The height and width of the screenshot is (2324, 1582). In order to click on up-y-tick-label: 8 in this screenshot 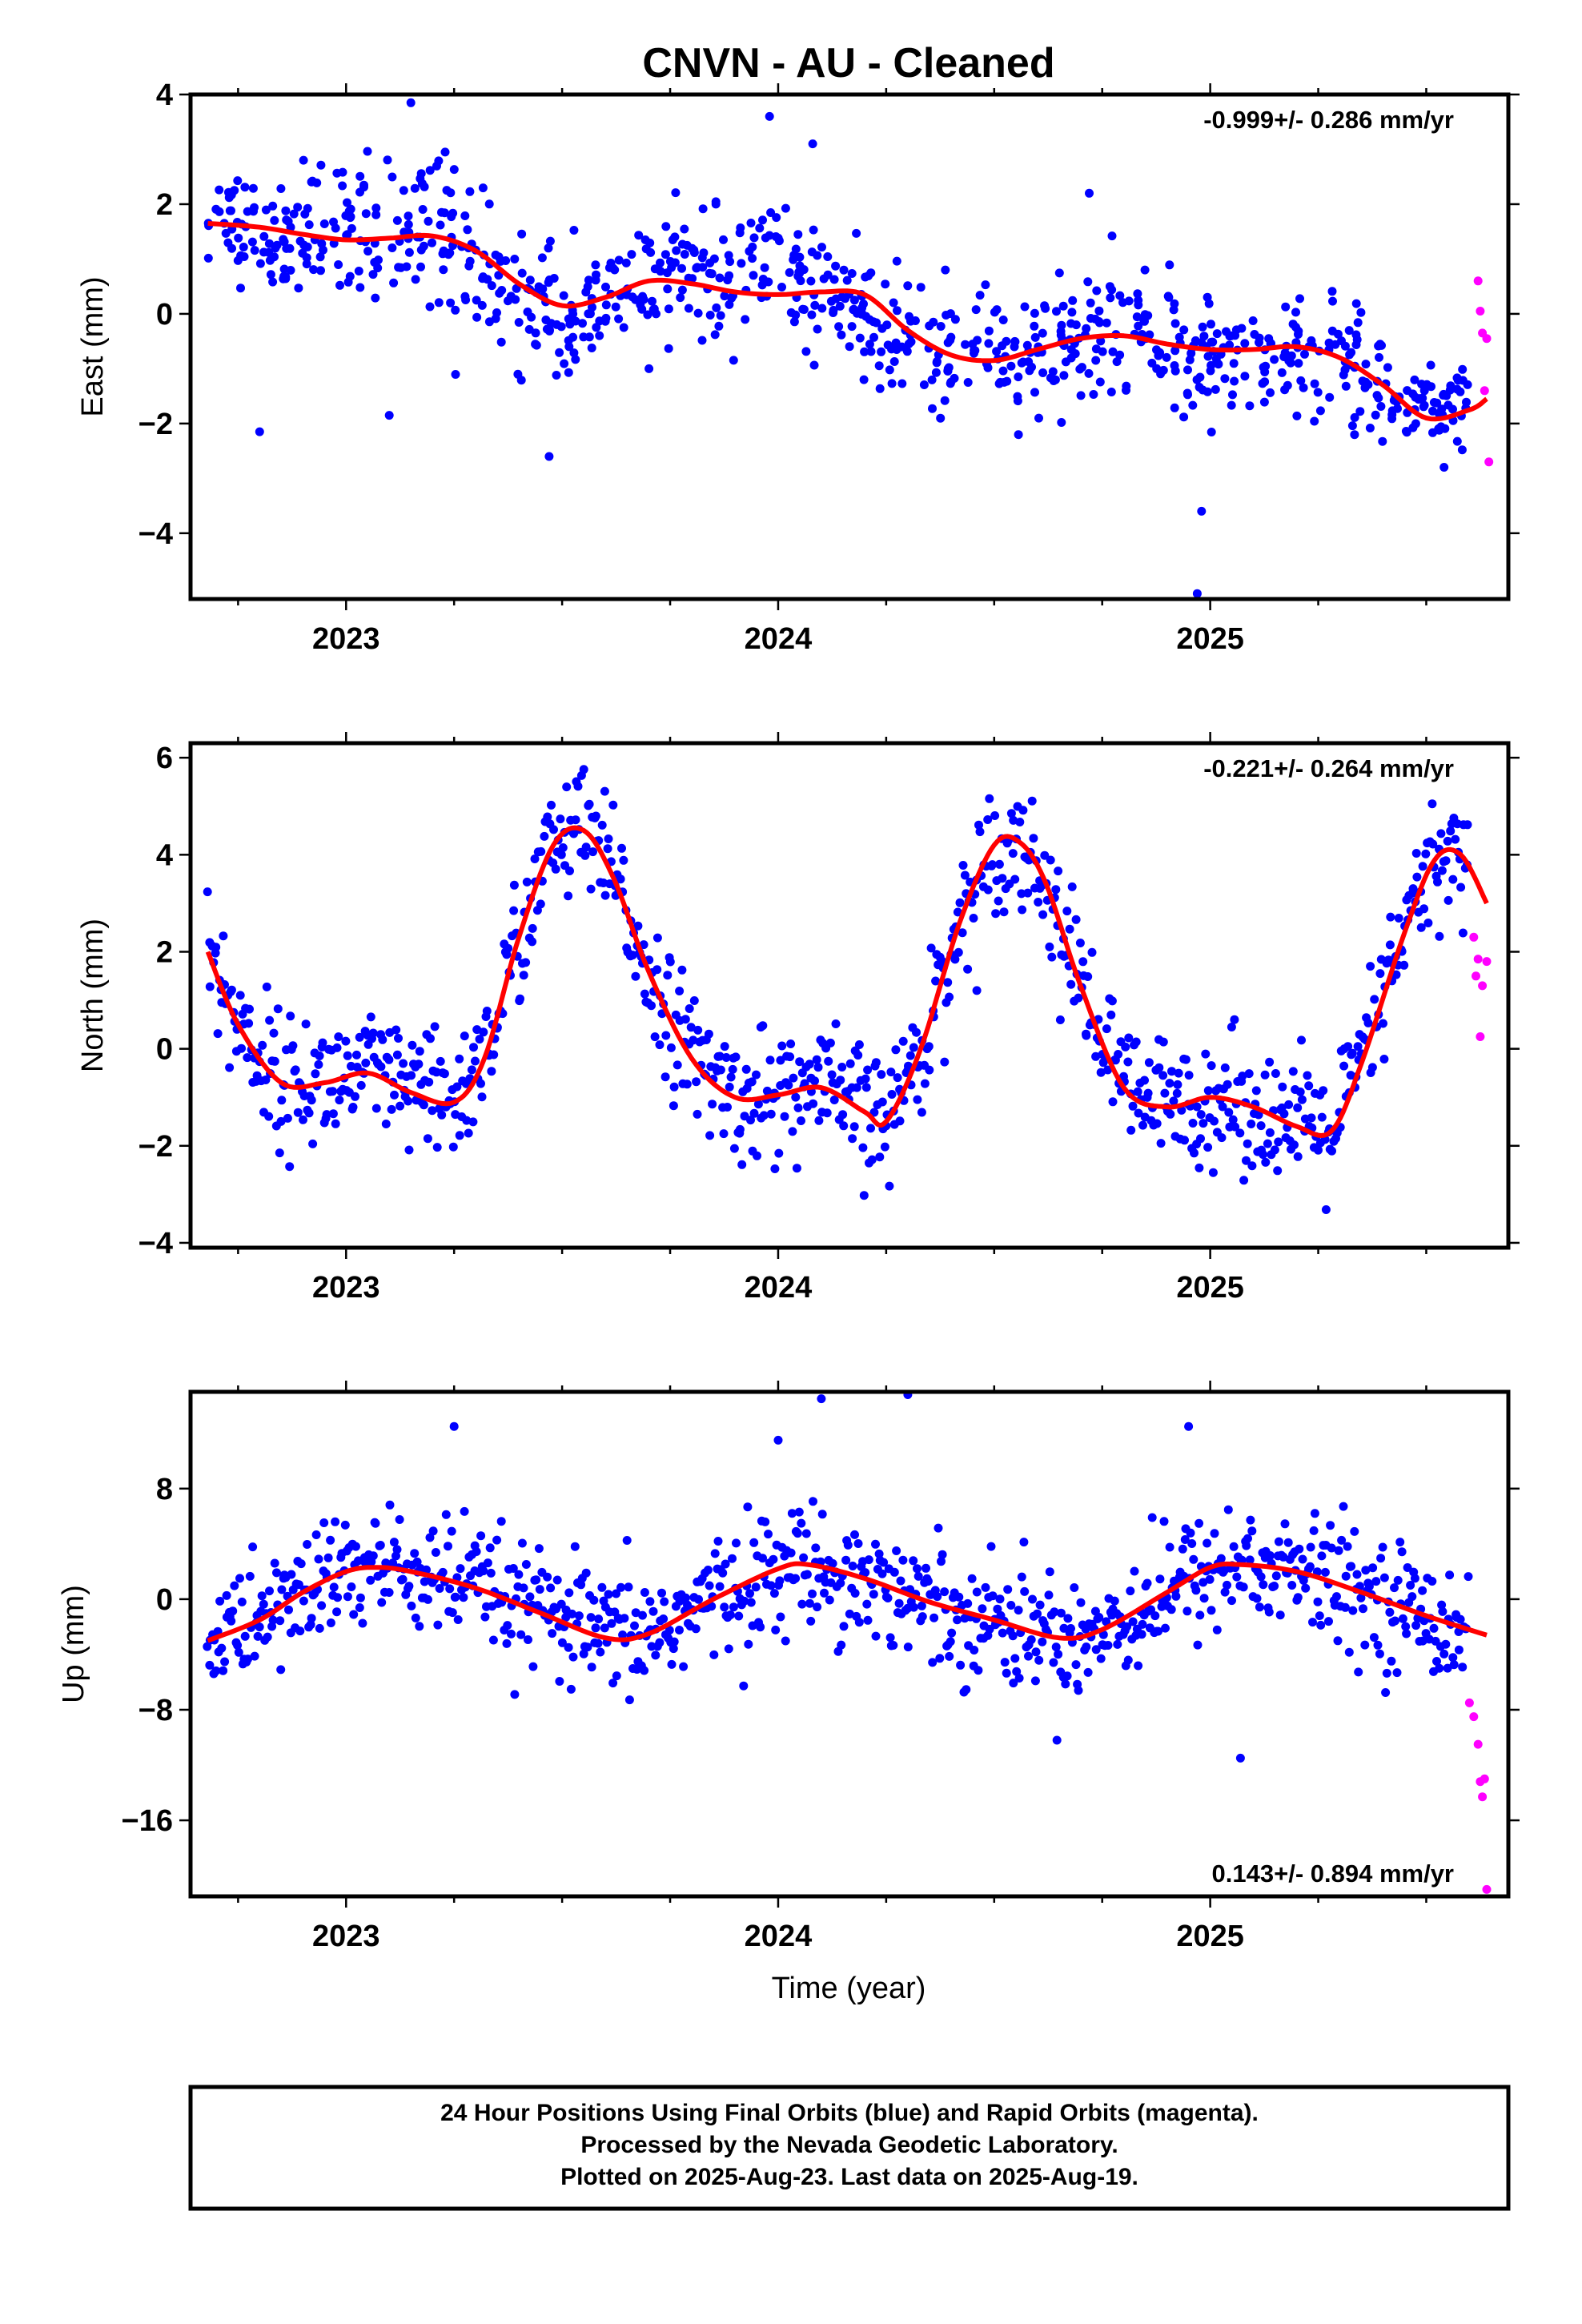, I will do `click(164, 1489)`.